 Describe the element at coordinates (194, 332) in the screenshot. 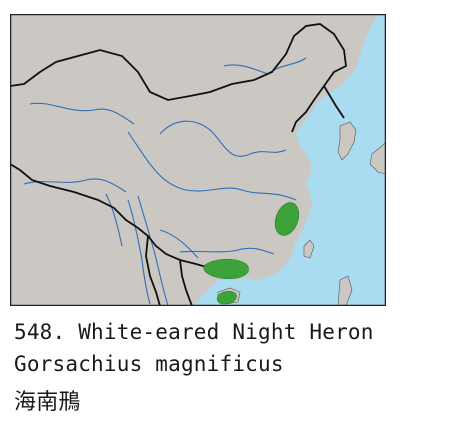

I see `species-number-name: 548. White-eared Night Heron` at that location.